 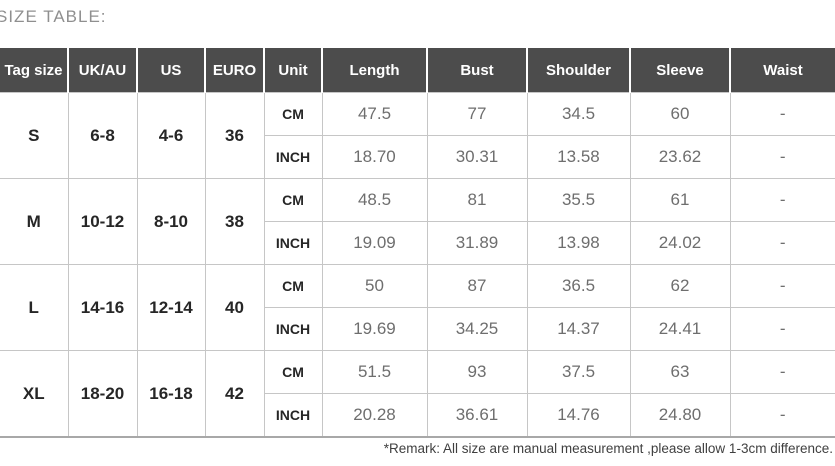 I want to click on sleeve-value-cell: 63, so click(x=680, y=372).